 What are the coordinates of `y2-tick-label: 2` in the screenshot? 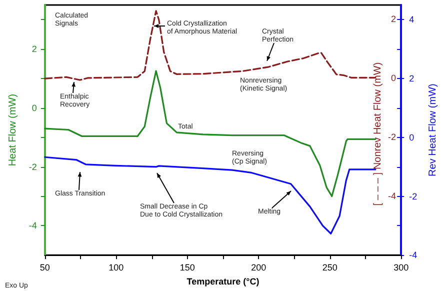 It's located at (393, 19).